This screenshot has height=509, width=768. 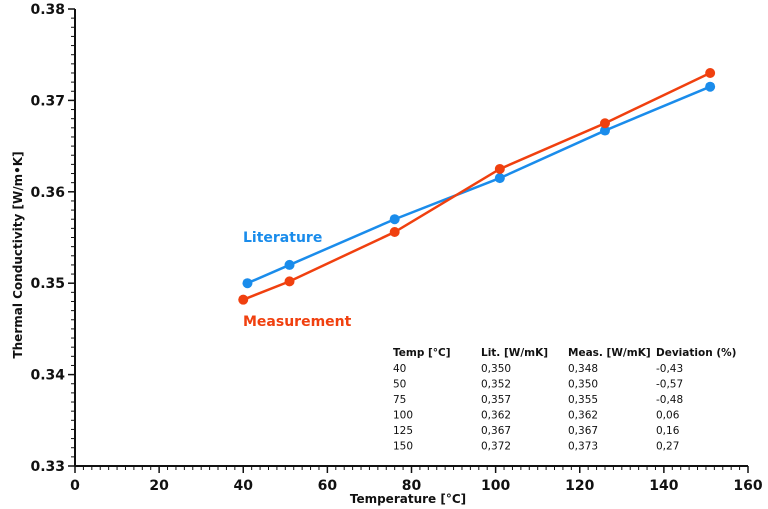 What do you see at coordinates (747, 486) in the screenshot?
I see `x-tick-label: 160` at bounding box center [747, 486].